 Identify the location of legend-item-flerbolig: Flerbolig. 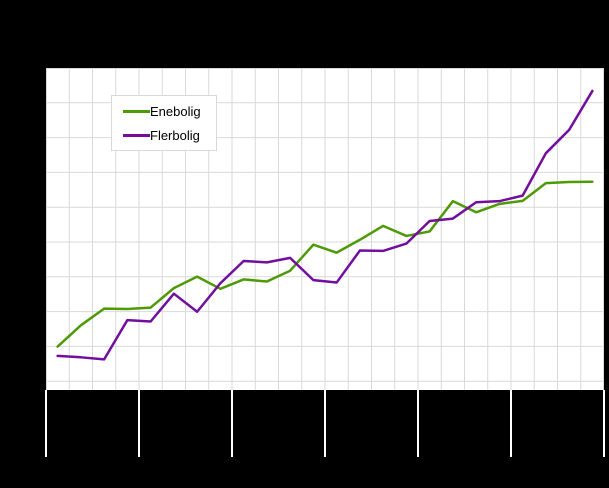
(164, 135).